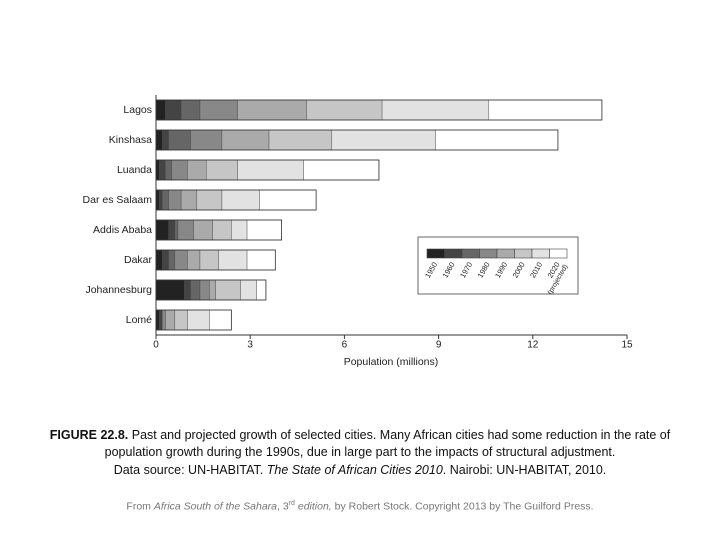 This screenshot has width=720, height=540. I want to click on y-tick-label: Luanda, so click(134, 170).